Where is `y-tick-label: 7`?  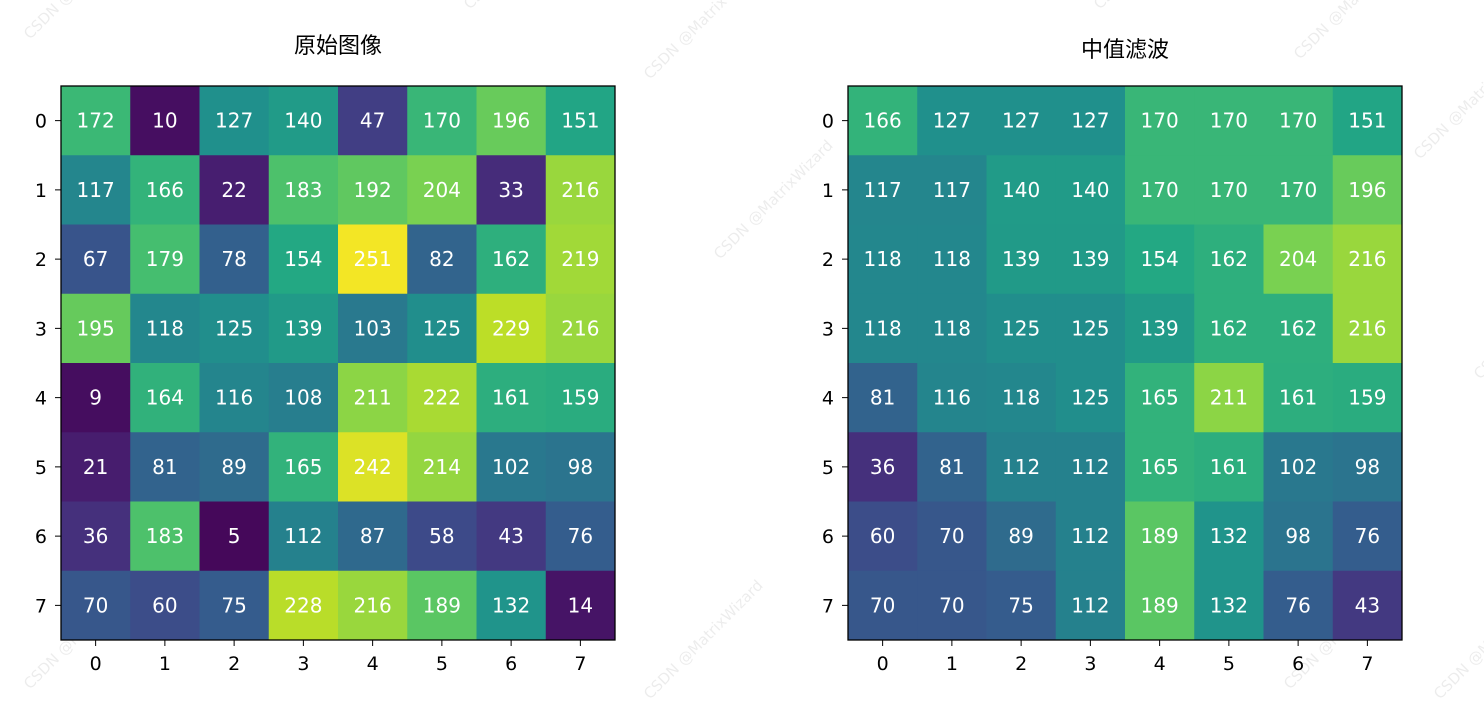 y-tick-label: 7 is located at coordinates (41, 606).